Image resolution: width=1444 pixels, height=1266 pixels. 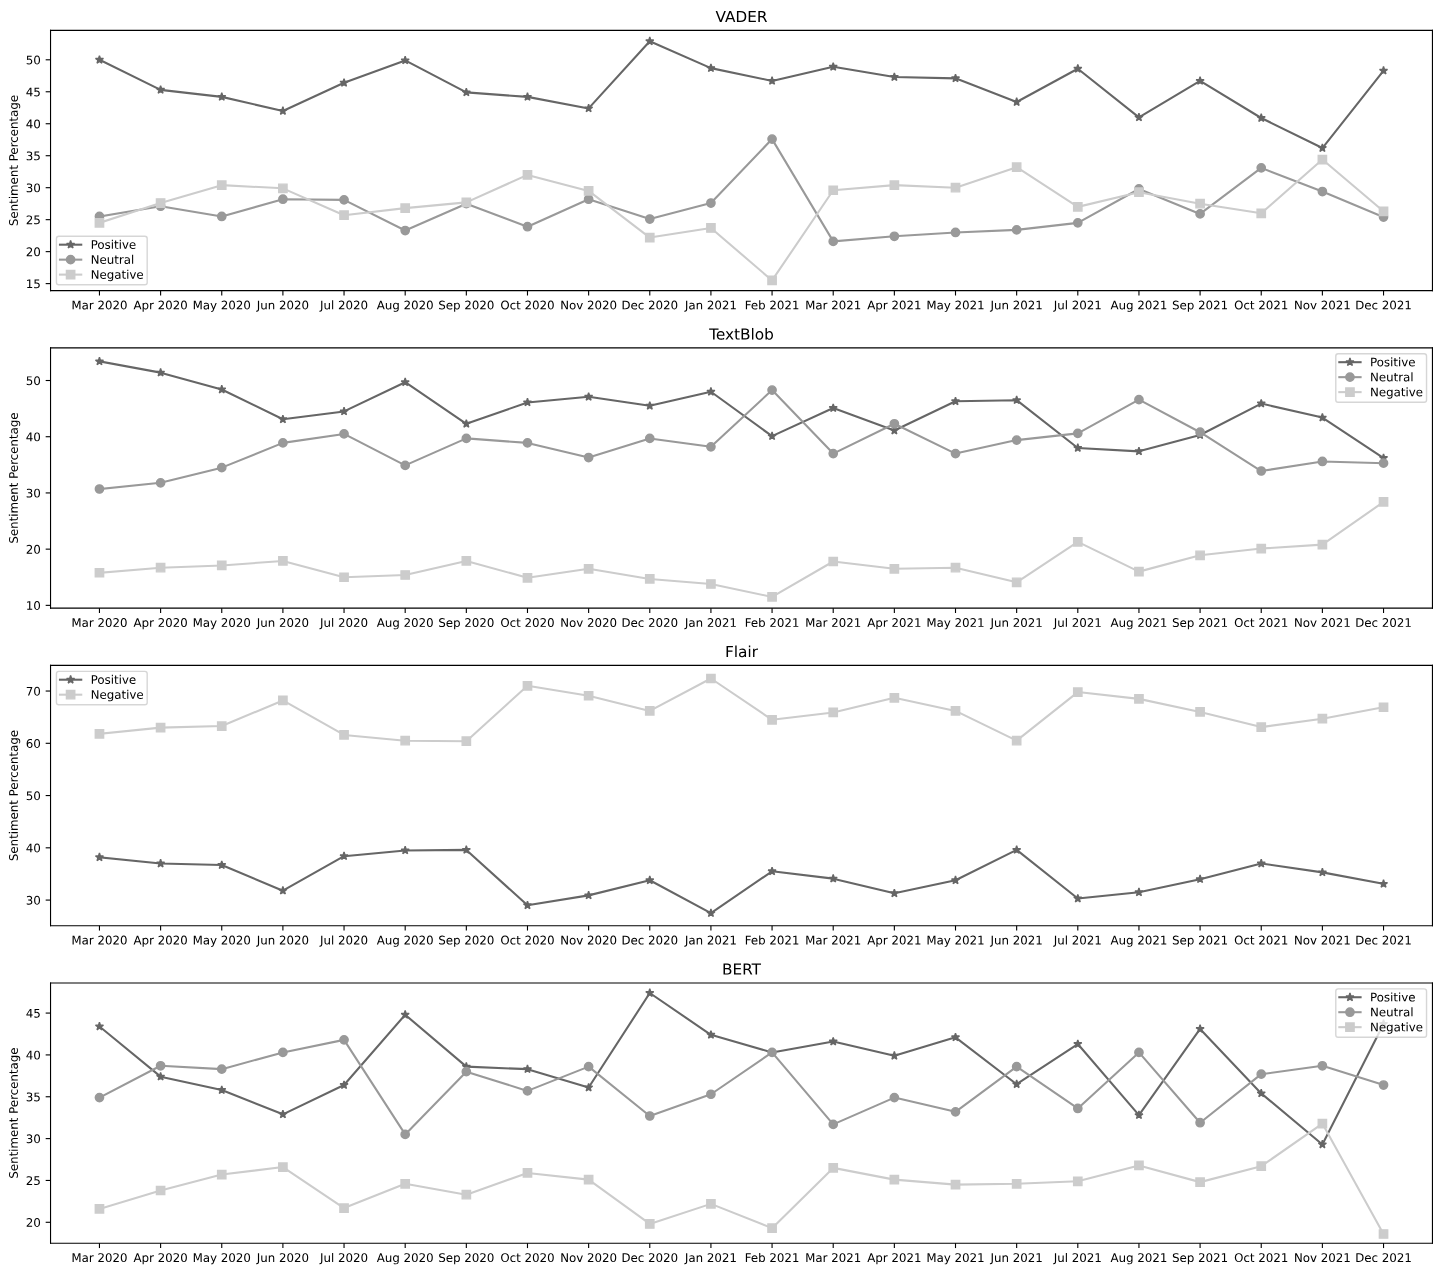 What do you see at coordinates (33, 743) in the screenshot?
I see `y-tick-label: 60` at bounding box center [33, 743].